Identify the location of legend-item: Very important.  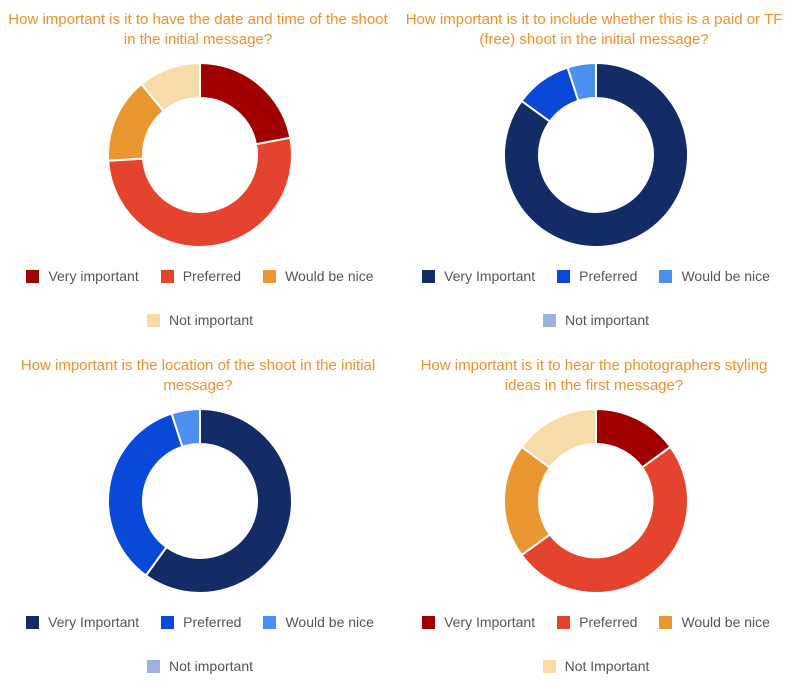
(82, 276).